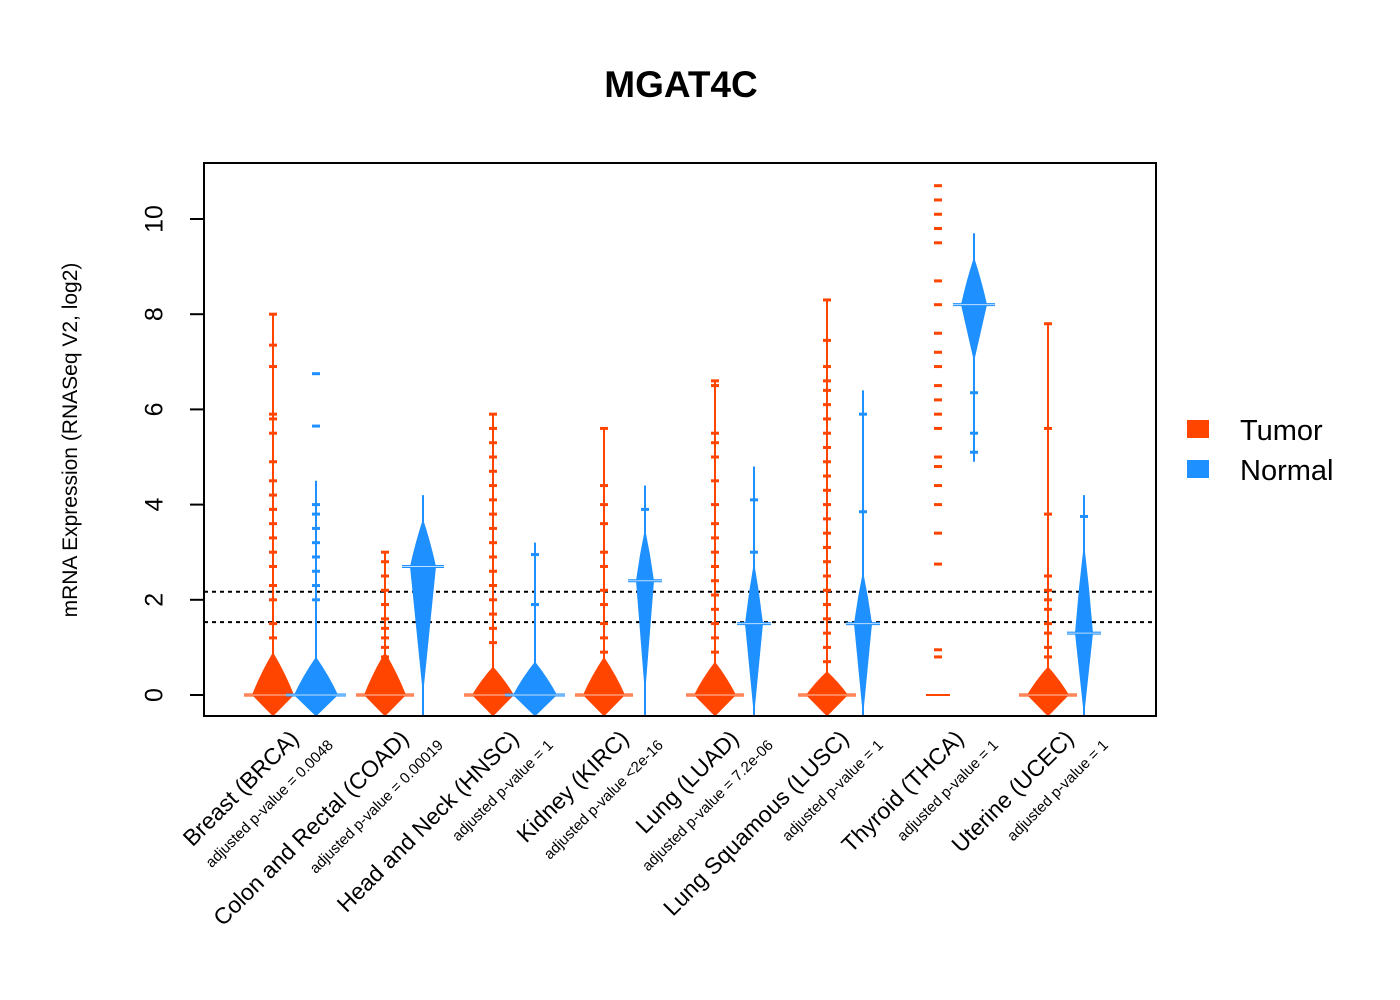 The image size is (1400, 1000). What do you see at coordinates (680, 84) in the screenshot?
I see `chart-title: MGAT4C` at bounding box center [680, 84].